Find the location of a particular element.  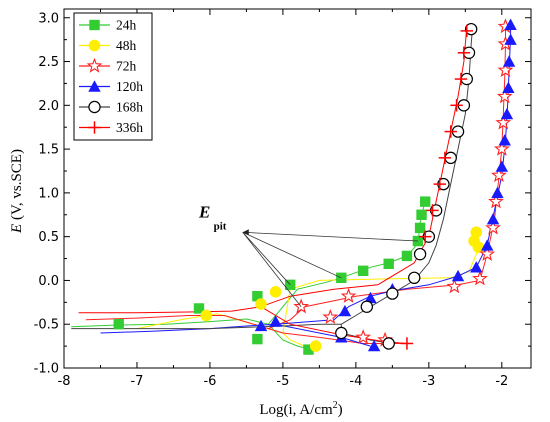

legend: 24h 48h 72h 120h 168h 336h is located at coordinates (113, 76).